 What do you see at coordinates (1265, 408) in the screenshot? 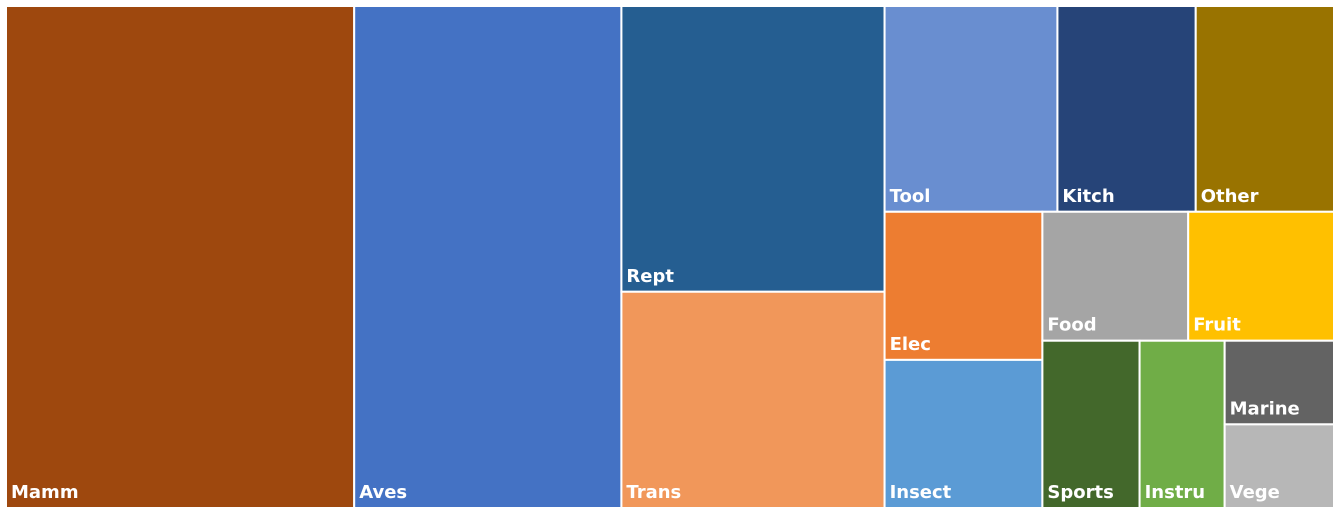
I see `tile-label: Marine` at bounding box center [1265, 408].